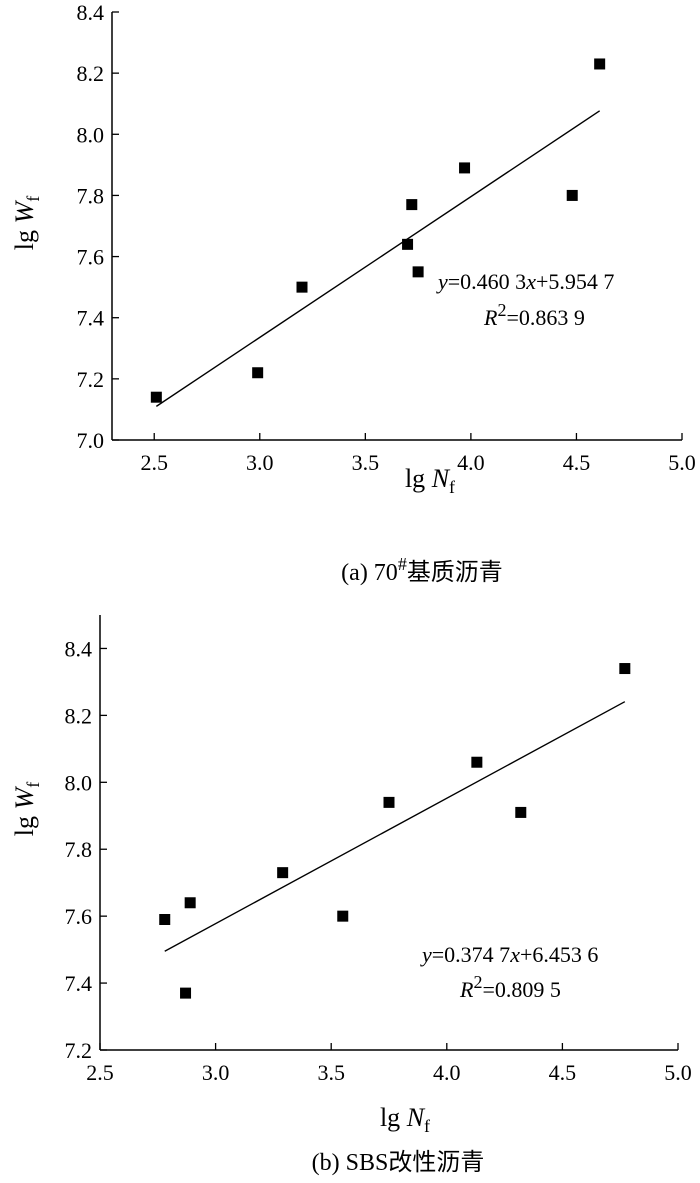 The image size is (700, 1183). What do you see at coordinates (525, 281) in the screenshot?
I see `equation-text: y=0.460 3x+5.954 7` at bounding box center [525, 281].